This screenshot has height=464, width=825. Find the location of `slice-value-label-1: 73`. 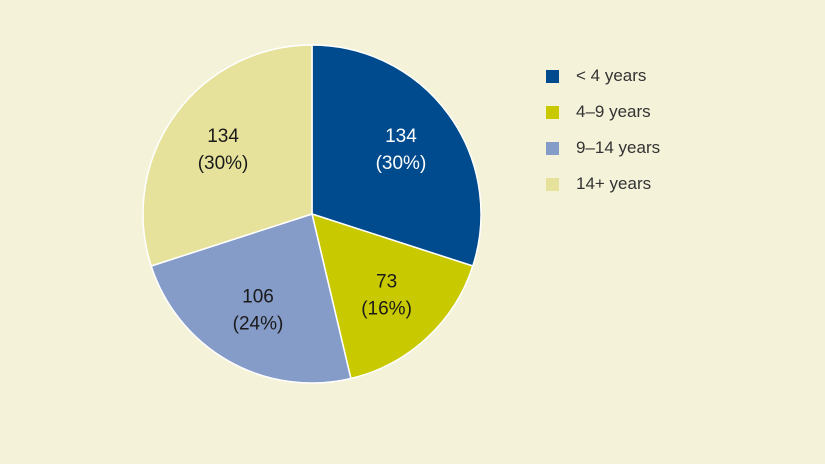

slice-value-label-1: 73 is located at coordinates (386, 281).